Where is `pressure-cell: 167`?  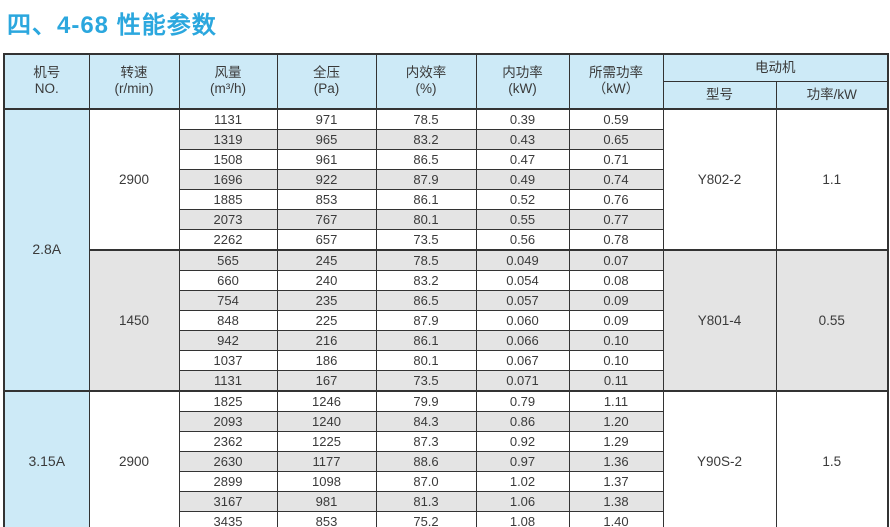 pressure-cell: 167 is located at coordinates (326, 380).